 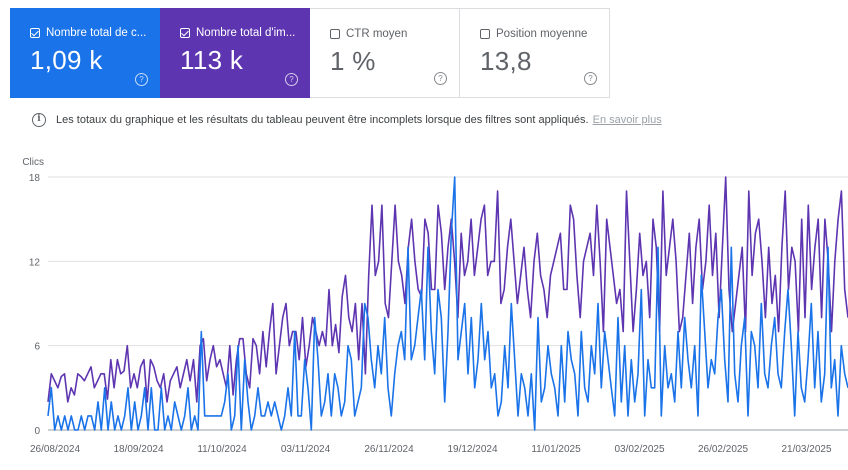 I want to click on metric-value: 113 k, so click(x=212, y=60).